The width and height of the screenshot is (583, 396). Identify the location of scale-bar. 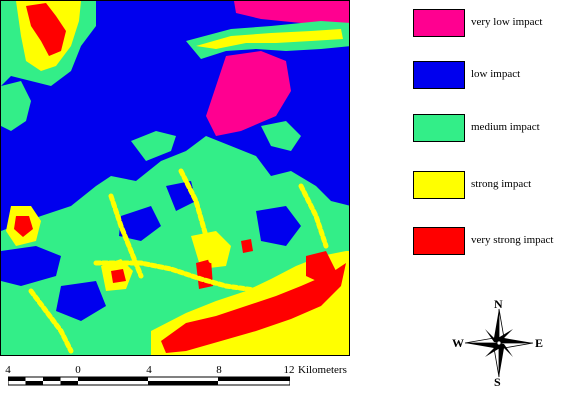
(149, 381).